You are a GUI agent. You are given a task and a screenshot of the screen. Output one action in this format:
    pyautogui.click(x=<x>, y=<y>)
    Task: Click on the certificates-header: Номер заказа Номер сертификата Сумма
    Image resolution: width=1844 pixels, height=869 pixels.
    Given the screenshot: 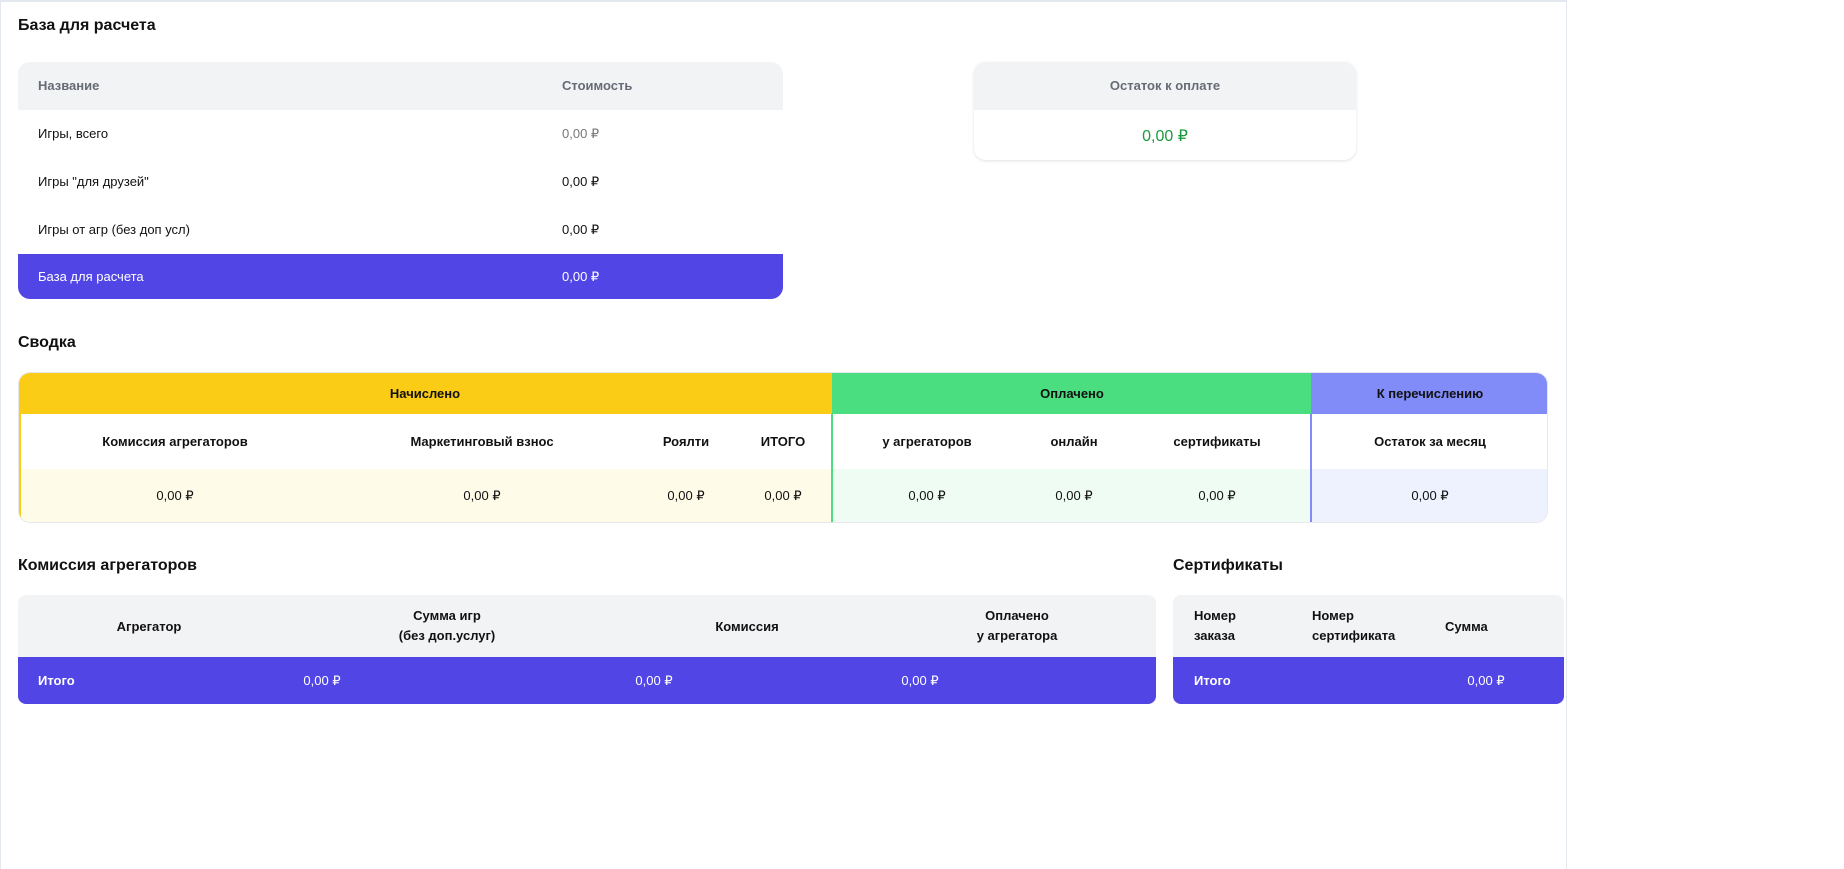 What is the action you would take?
    pyautogui.click(x=1368, y=626)
    